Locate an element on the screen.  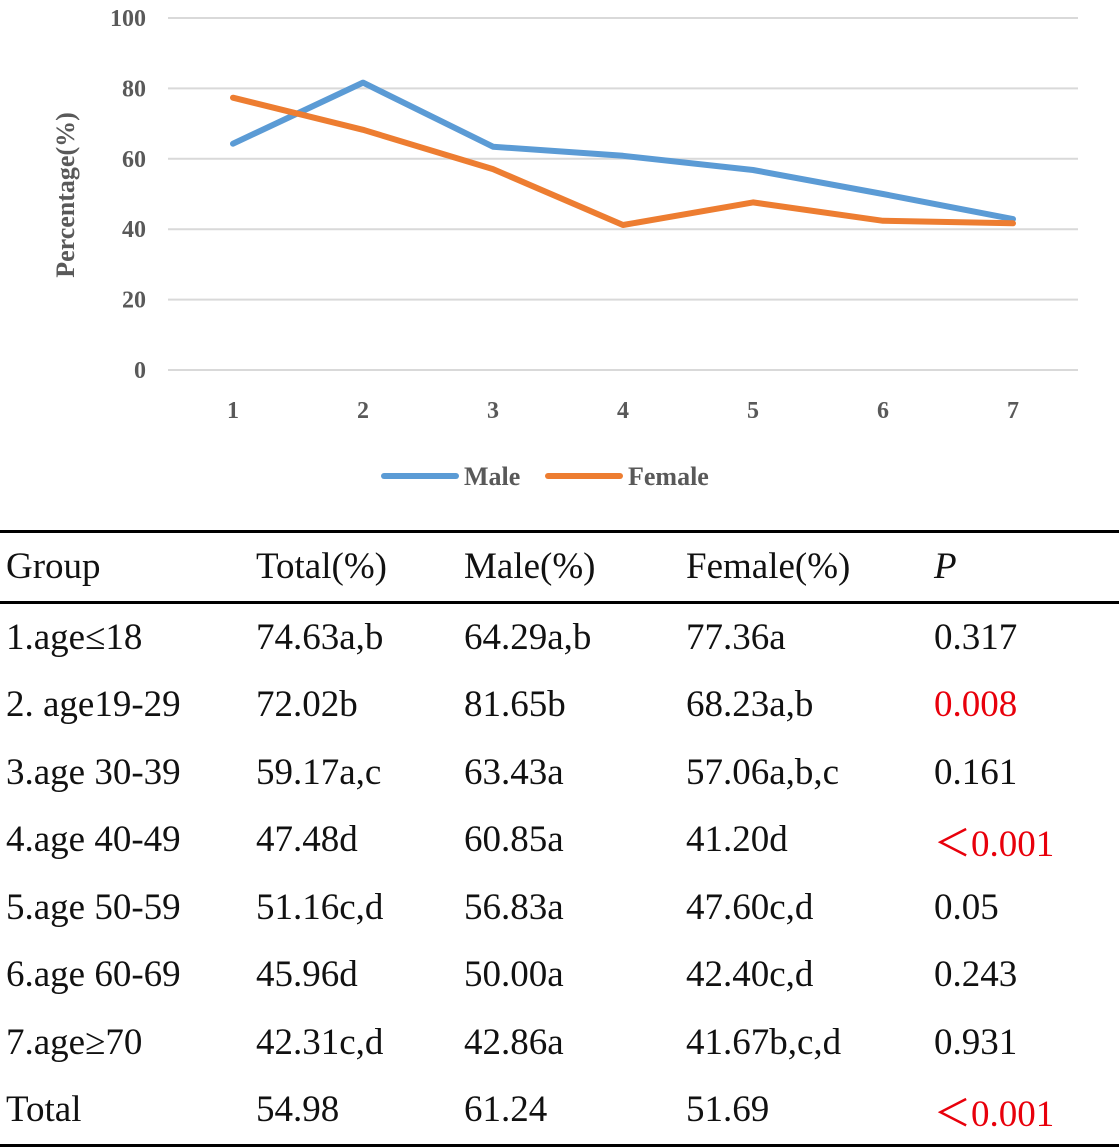
table-row: Total 54.98 61.24 51.69 ＜0.001 is located at coordinates (559, 1110).